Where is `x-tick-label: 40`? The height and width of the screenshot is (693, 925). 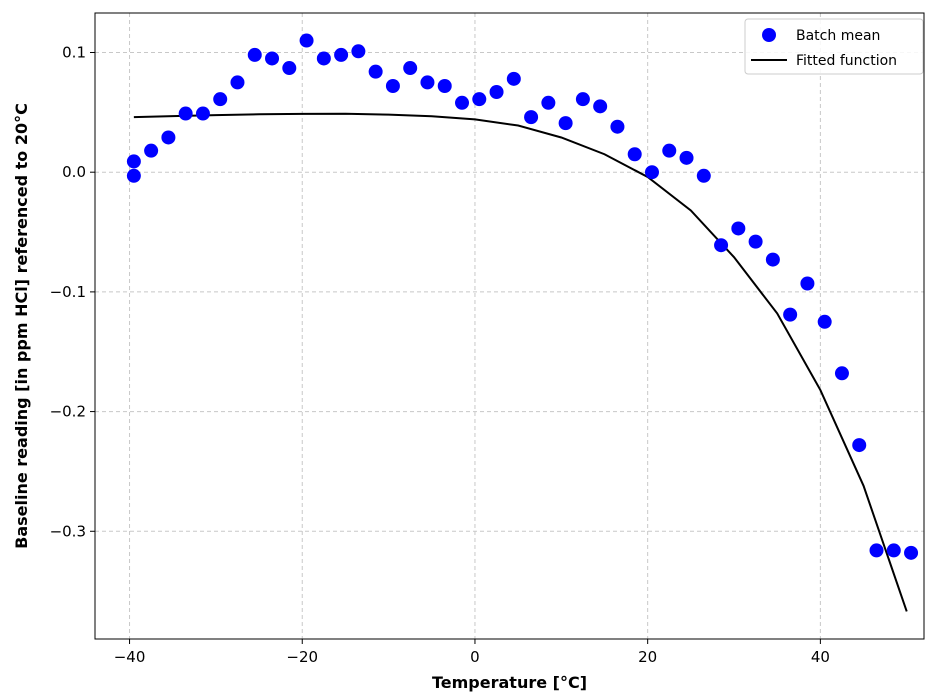 x-tick-label: 40 is located at coordinates (820, 657).